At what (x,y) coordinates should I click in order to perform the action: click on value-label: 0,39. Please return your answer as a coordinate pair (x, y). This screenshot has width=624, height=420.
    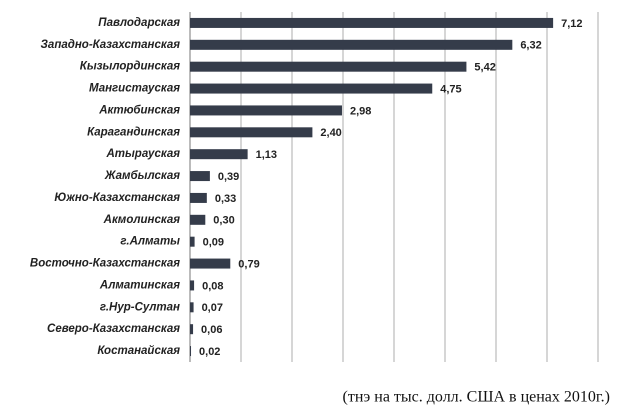
    Looking at the image, I should click on (228, 177).